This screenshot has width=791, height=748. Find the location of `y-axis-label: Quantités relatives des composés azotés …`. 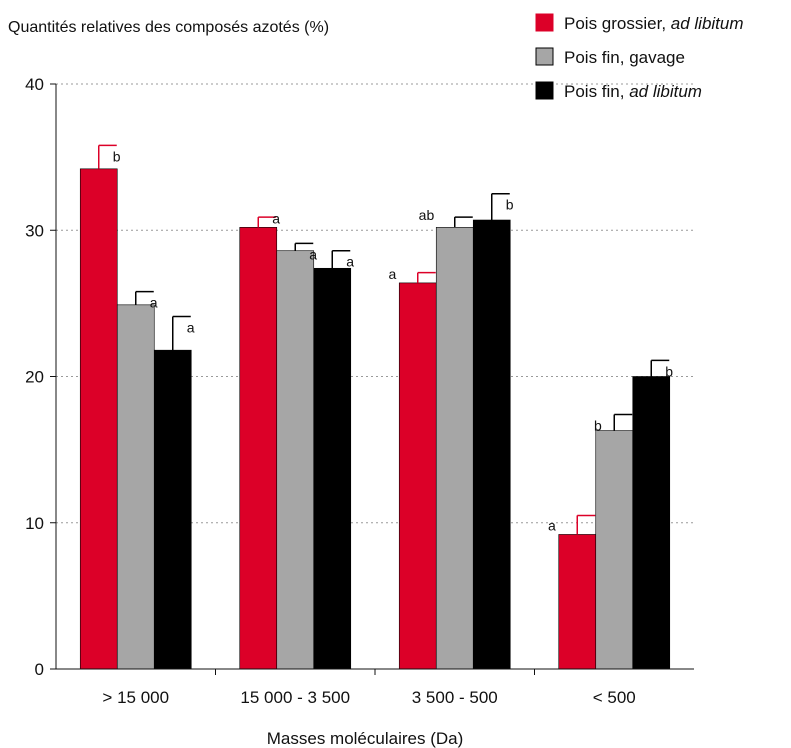

y-axis-label: Quantités relatives des composés azotés … is located at coordinates (168, 27).